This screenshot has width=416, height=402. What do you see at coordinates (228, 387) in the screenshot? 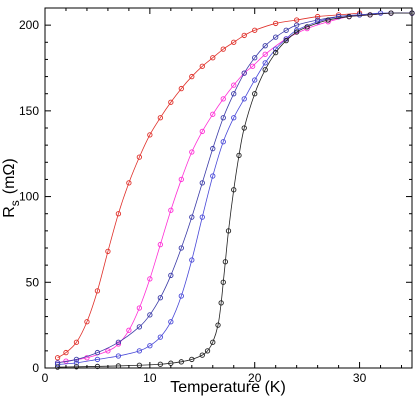
I see `x-axis-title: Temperature (K)` at bounding box center [228, 387].